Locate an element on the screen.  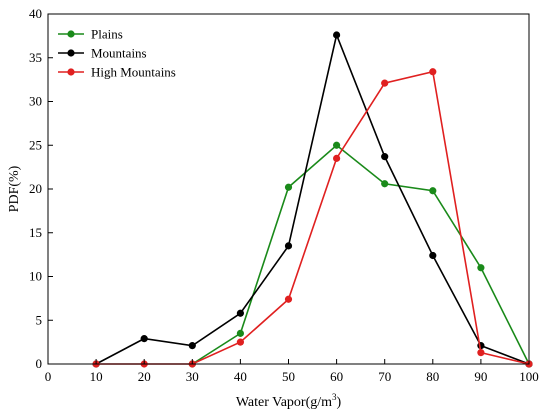
x-tick-label: 10 is located at coordinates (96, 376).